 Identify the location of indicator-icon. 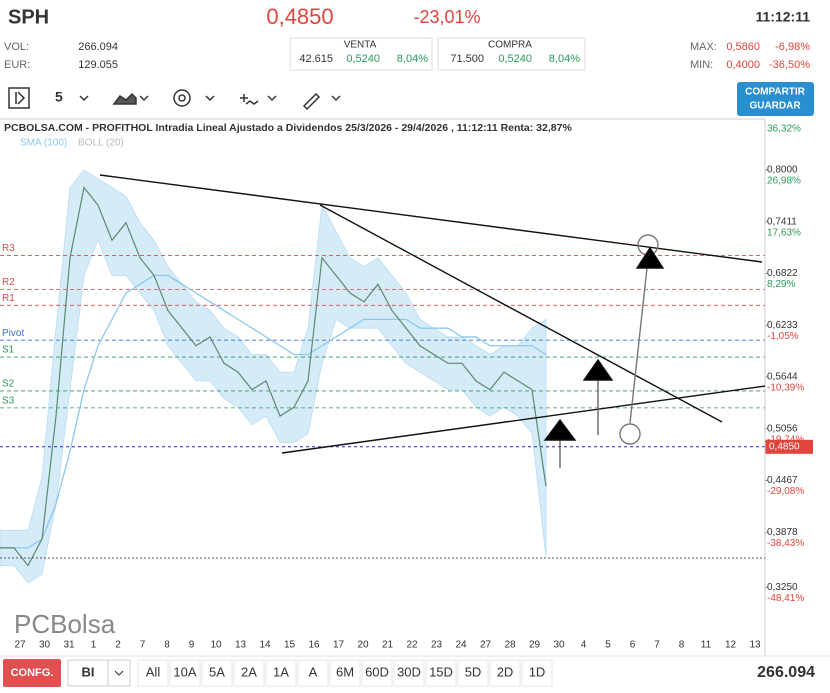
(249, 99).